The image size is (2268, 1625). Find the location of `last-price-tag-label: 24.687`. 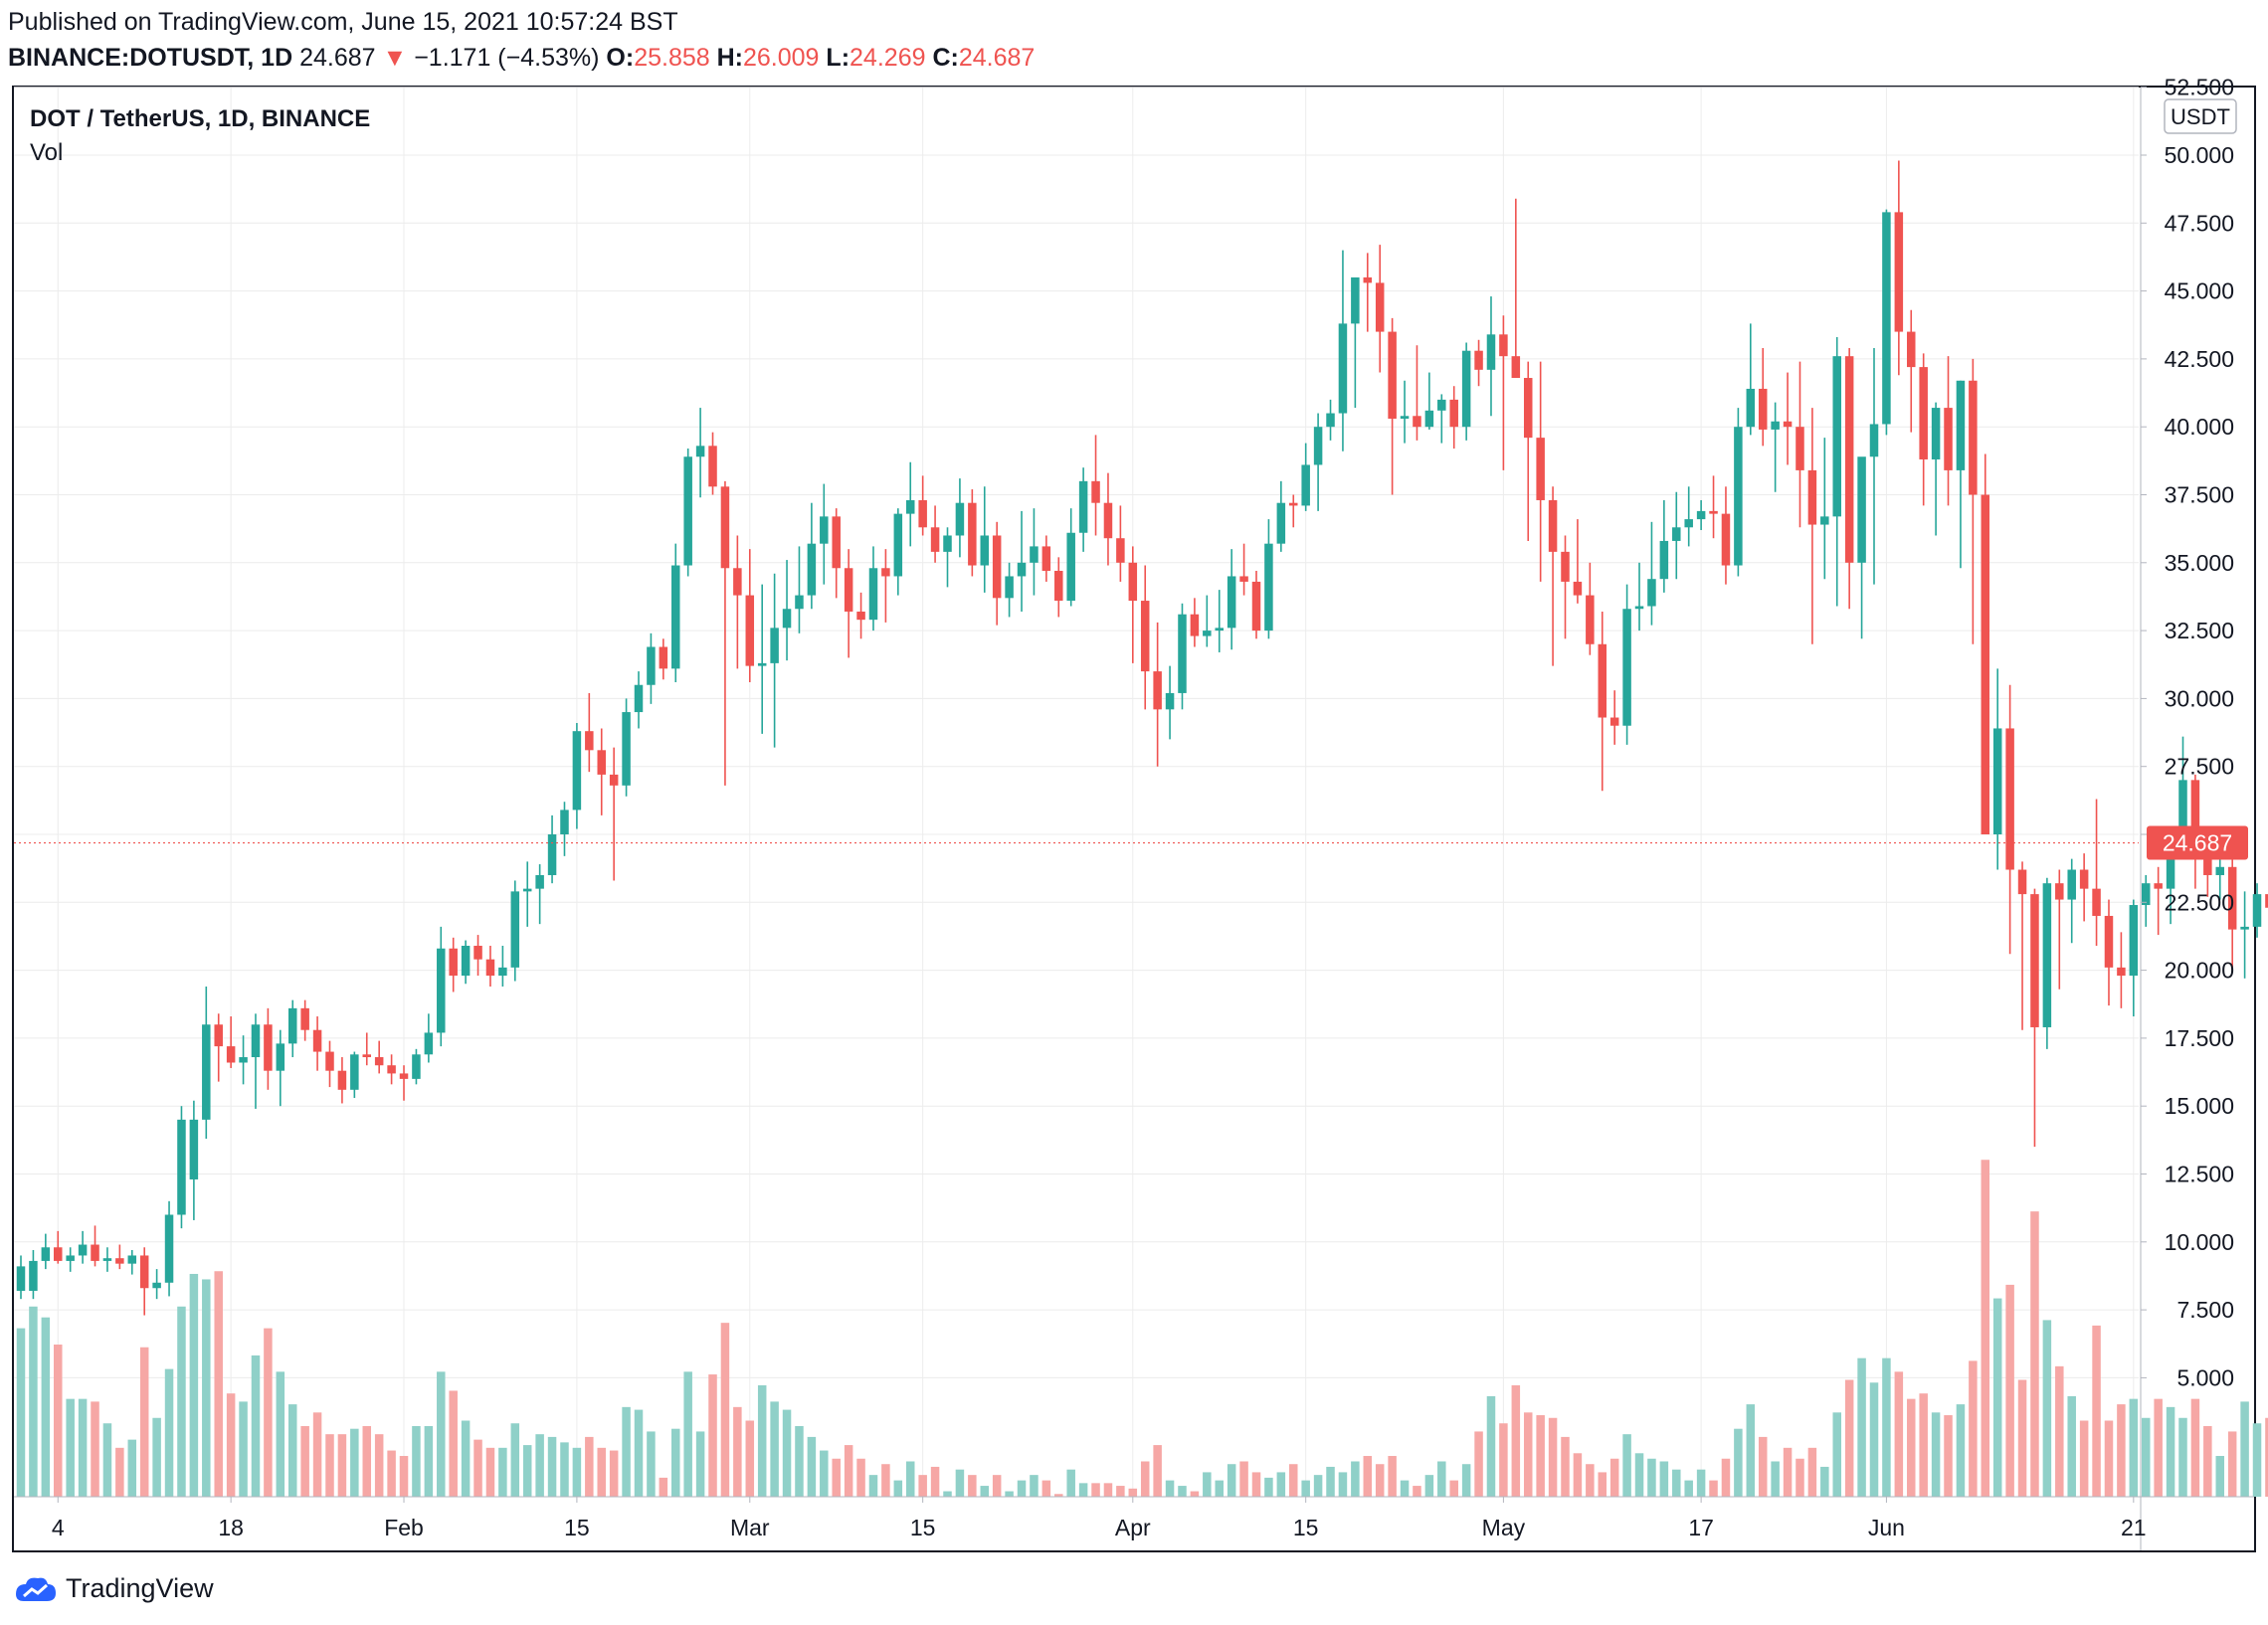

last-price-tag-label: 24.687 is located at coordinates (2197, 843).